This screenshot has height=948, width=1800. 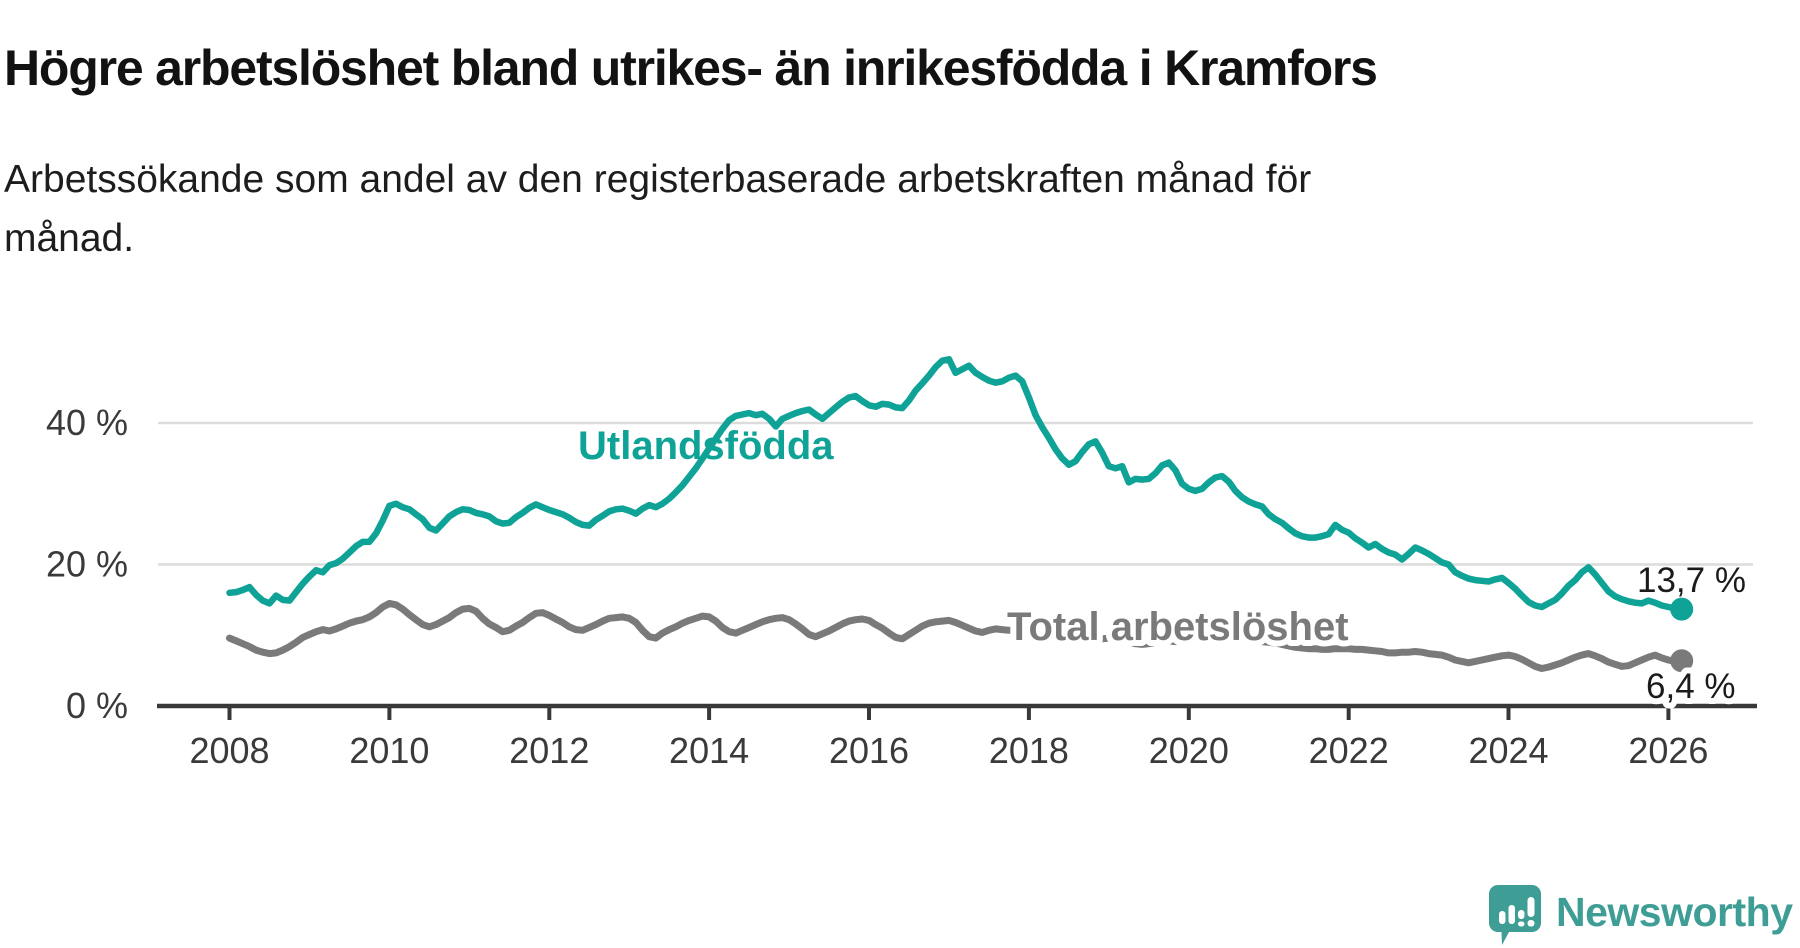 I want to click on x-axis-label: 2018, so click(x=1029, y=750).